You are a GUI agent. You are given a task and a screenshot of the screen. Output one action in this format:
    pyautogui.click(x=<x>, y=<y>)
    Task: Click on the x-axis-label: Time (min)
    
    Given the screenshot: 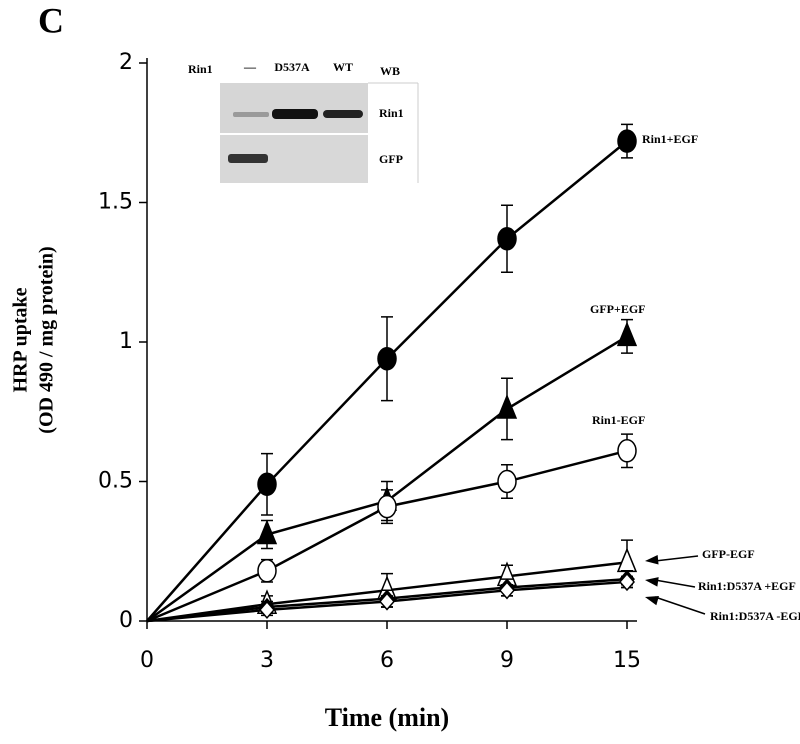 What is the action you would take?
    pyautogui.click(x=387, y=717)
    